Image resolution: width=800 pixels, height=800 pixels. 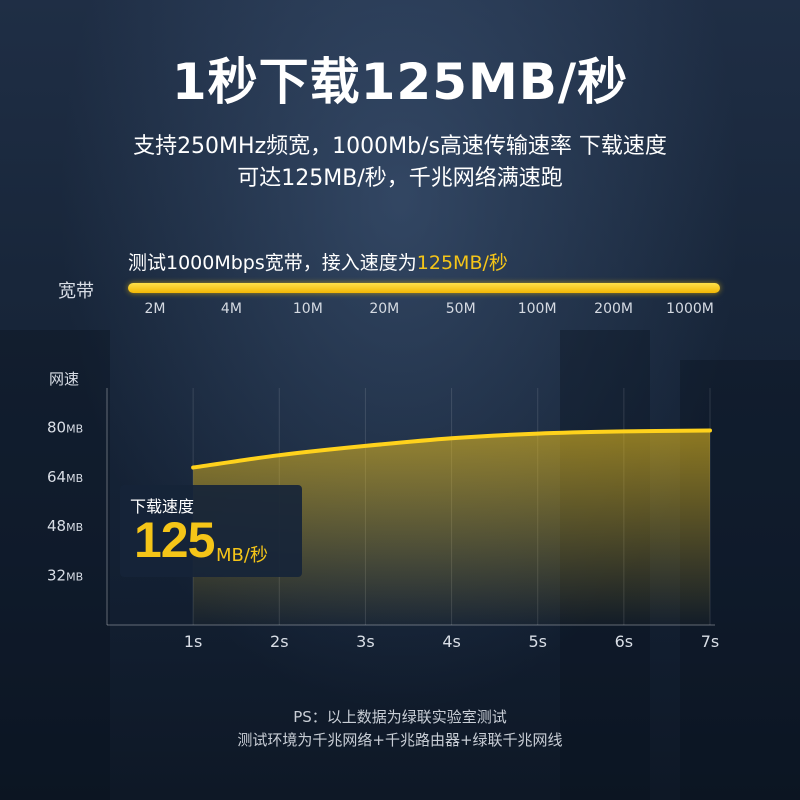 I want to click on bandwidth-caption-highlight: 125MB/秒, so click(x=462, y=263).